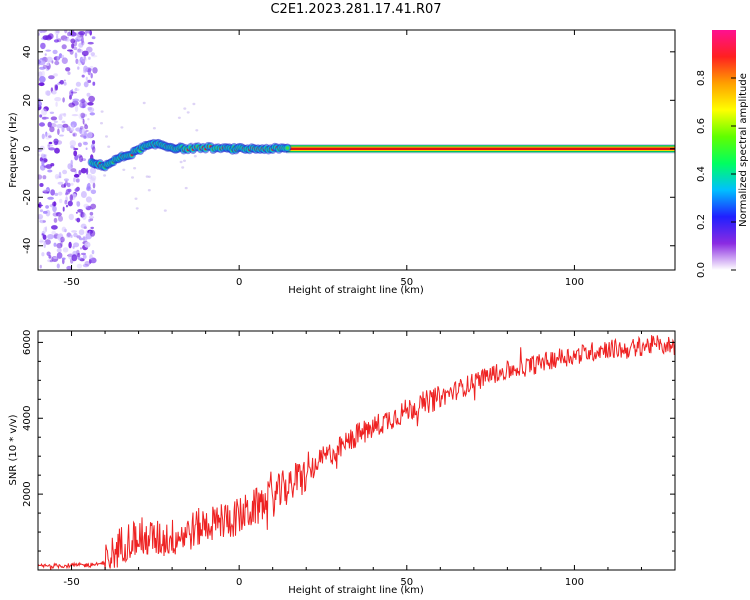 This screenshot has height=600, width=750. Describe the element at coordinates (71, 582) in the screenshot. I see `x-tick-label: -50` at that location.